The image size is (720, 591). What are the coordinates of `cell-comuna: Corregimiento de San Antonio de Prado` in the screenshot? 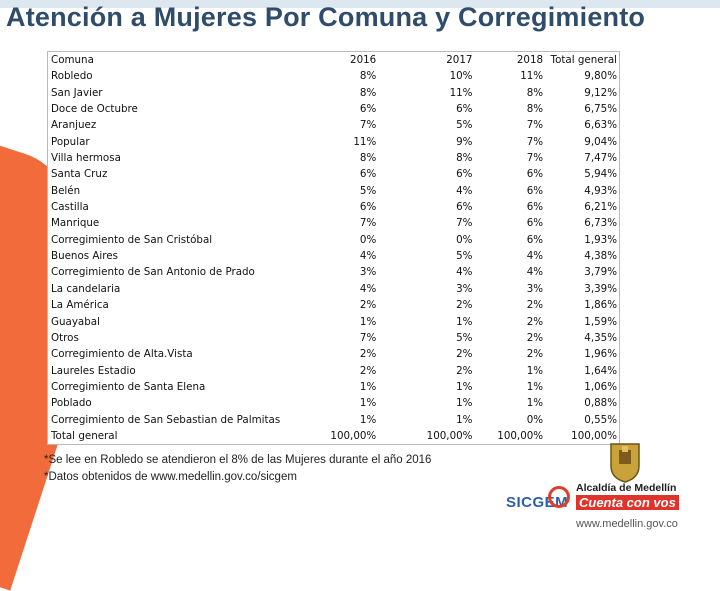 It's located at (153, 272).